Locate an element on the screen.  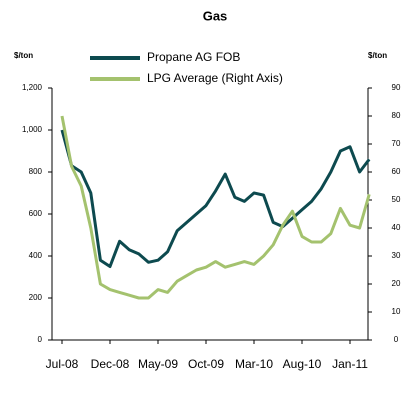
y2-tick-label: 80 is located at coordinates (396, 115).